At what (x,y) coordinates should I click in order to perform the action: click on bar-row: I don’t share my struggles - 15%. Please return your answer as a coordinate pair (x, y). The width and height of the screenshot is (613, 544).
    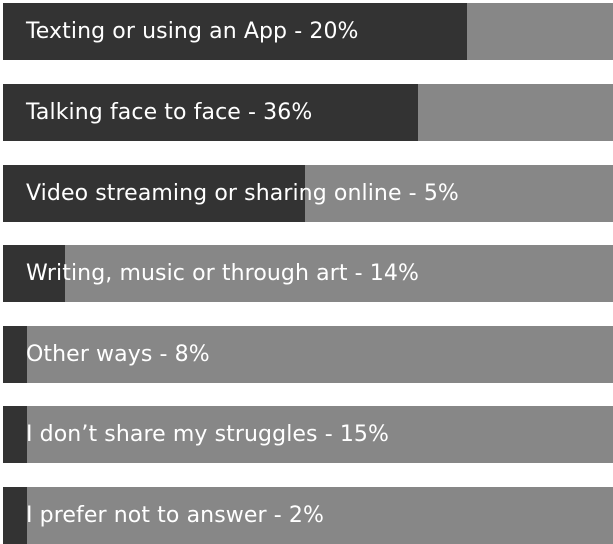
    Looking at the image, I should click on (308, 434).